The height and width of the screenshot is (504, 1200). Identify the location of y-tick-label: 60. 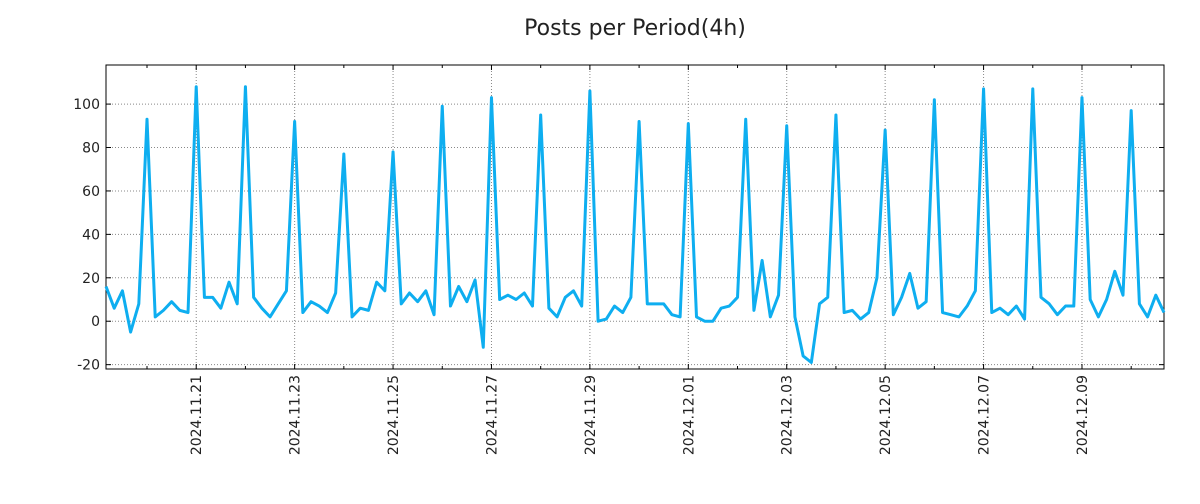
(91, 192).